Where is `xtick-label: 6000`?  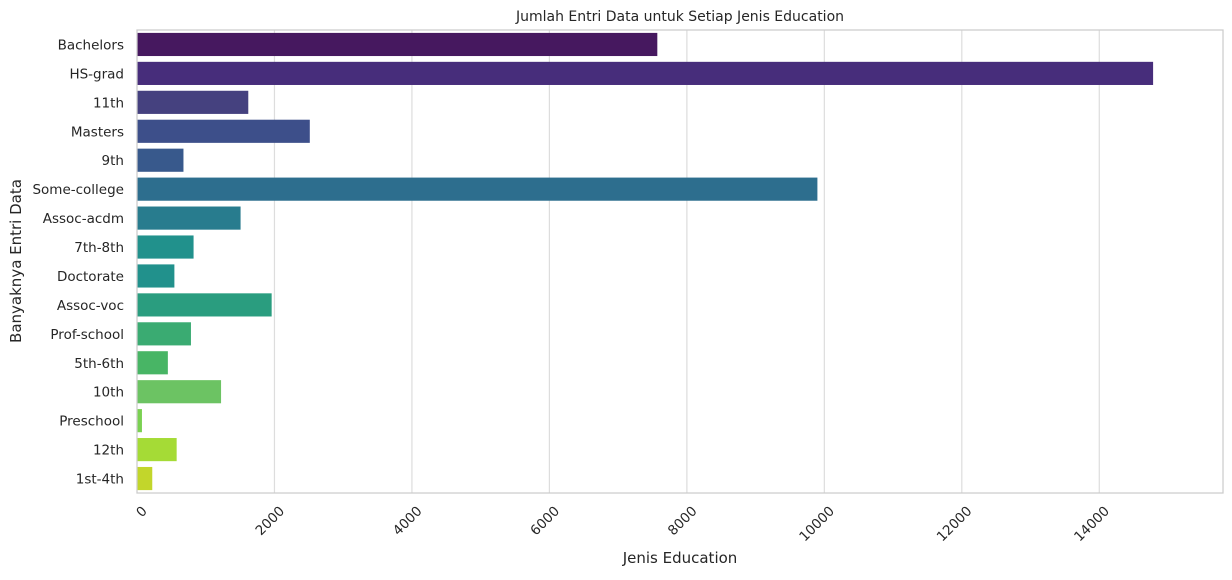
xtick-label: 6000 is located at coordinates (545, 521).